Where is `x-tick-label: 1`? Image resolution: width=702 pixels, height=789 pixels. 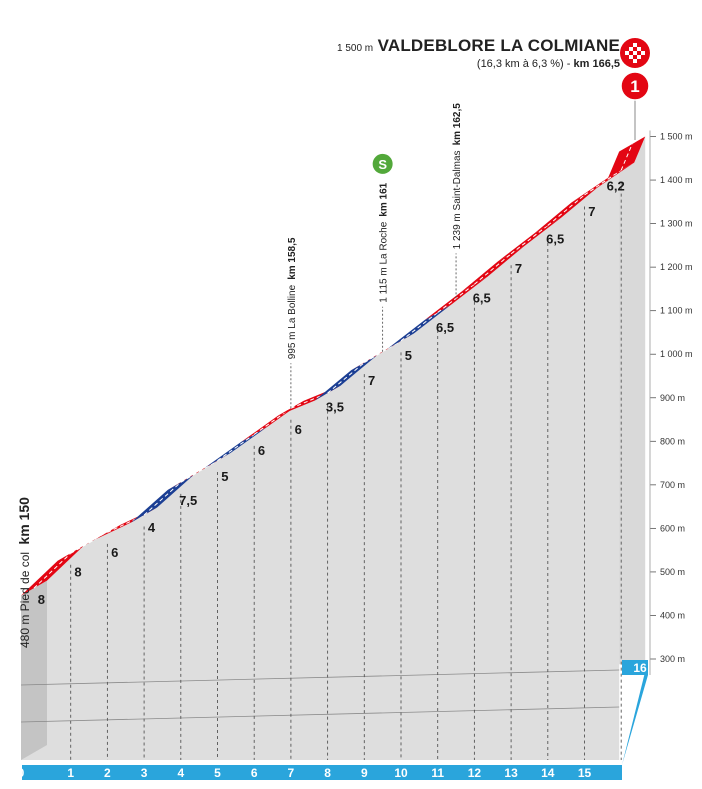
x-tick-label: 1 is located at coordinates (70, 773).